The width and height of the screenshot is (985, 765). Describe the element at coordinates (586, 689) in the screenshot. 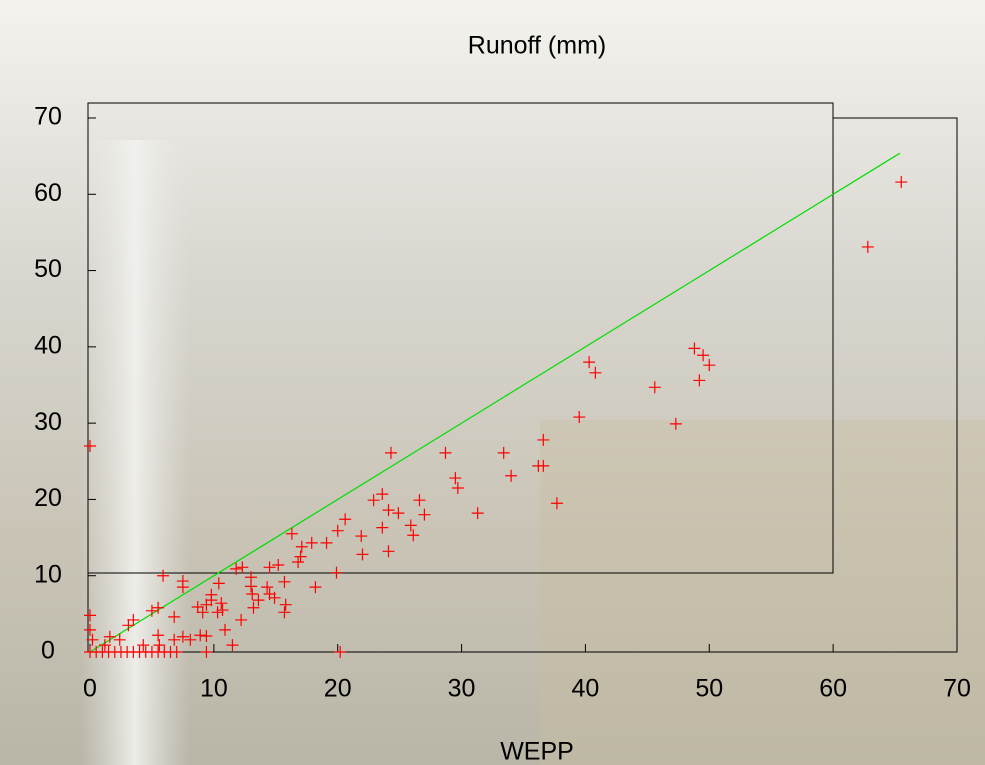

I see `x-tick-label: 40` at that location.